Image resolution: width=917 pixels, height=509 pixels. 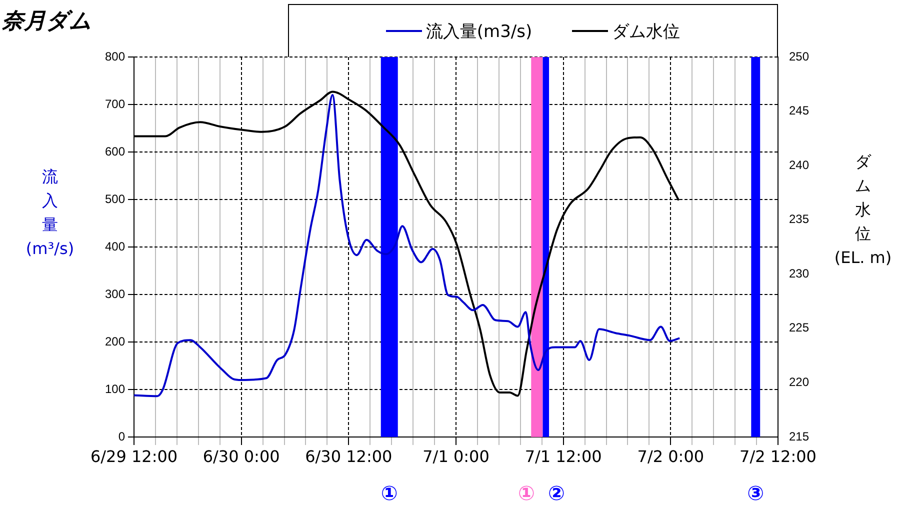 What do you see at coordinates (456, 456) in the screenshot?
I see `x-tick-label: 7/1 0:00` at bounding box center [456, 456].